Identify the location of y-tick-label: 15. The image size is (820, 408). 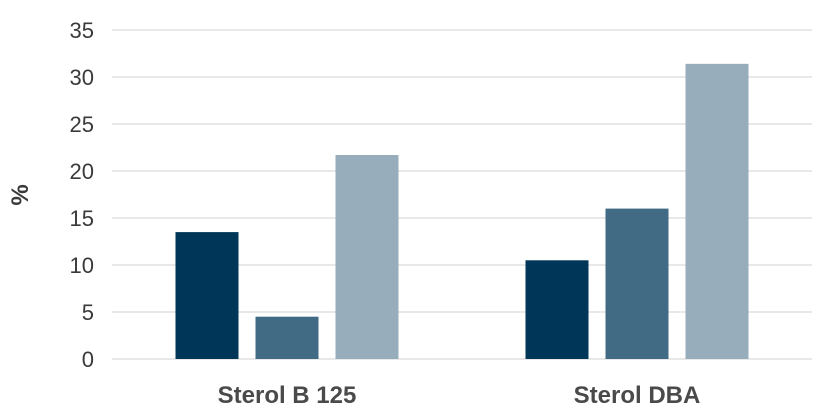
(82, 218).